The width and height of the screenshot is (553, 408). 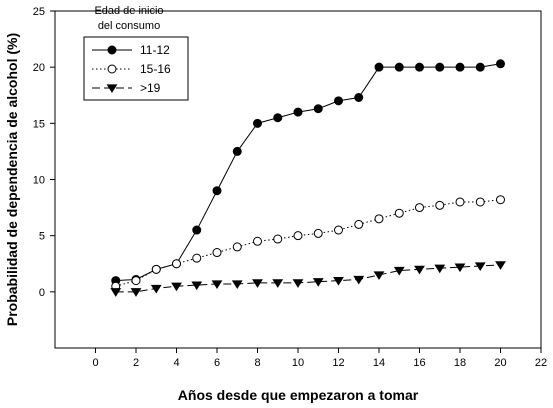 What do you see at coordinates (129, 26) in the screenshot?
I see `legend-title-line2: del consumo` at bounding box center [129, 26].